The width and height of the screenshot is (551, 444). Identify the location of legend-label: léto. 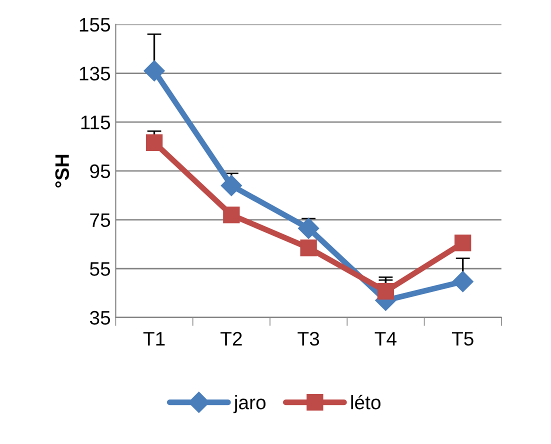
(365, 402).